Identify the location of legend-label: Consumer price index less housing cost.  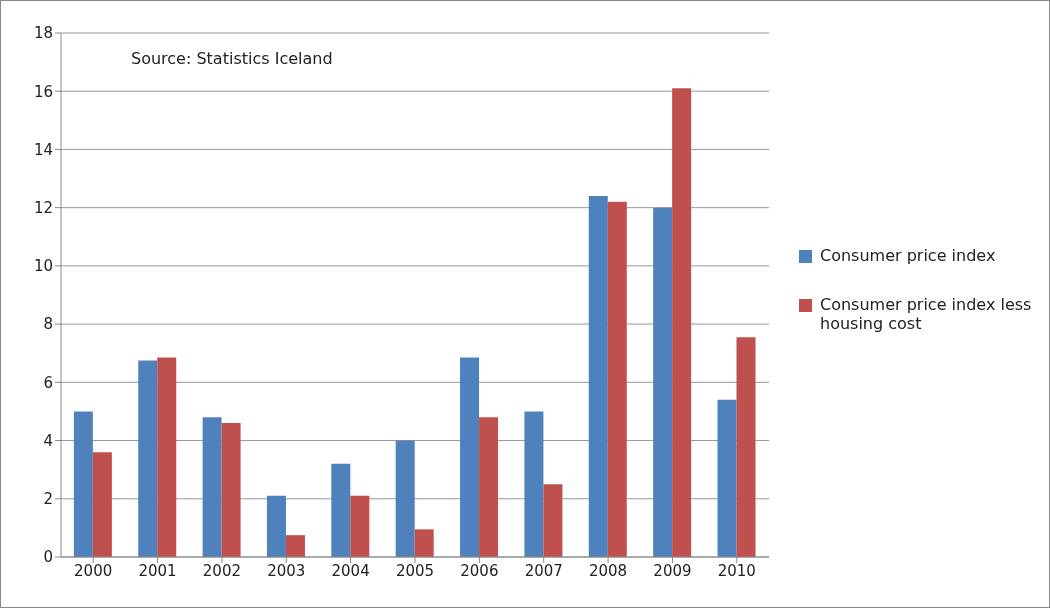
(926, 313).